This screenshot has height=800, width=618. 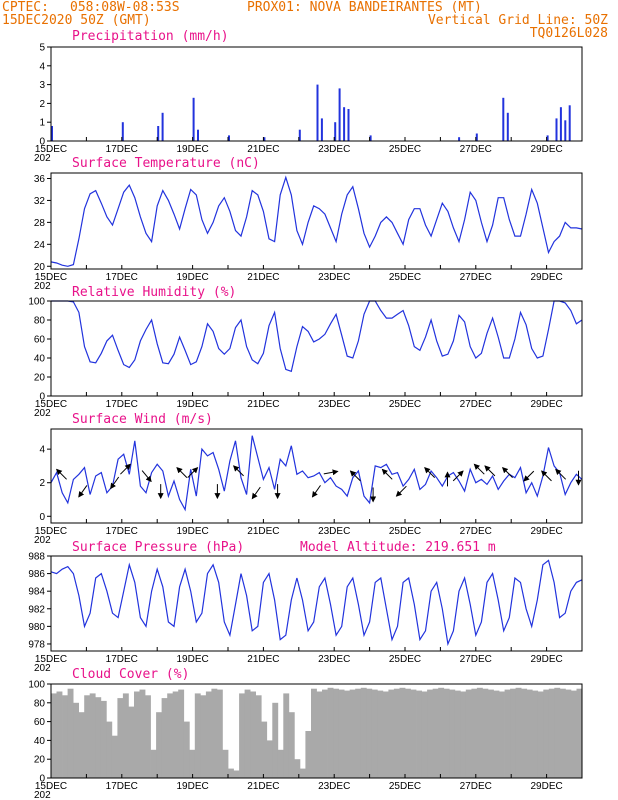 What do you see at coordinates (334, 404) in the screenshot?
I see `x-tick-label: 23DEC` at bounding box center [334, 404].